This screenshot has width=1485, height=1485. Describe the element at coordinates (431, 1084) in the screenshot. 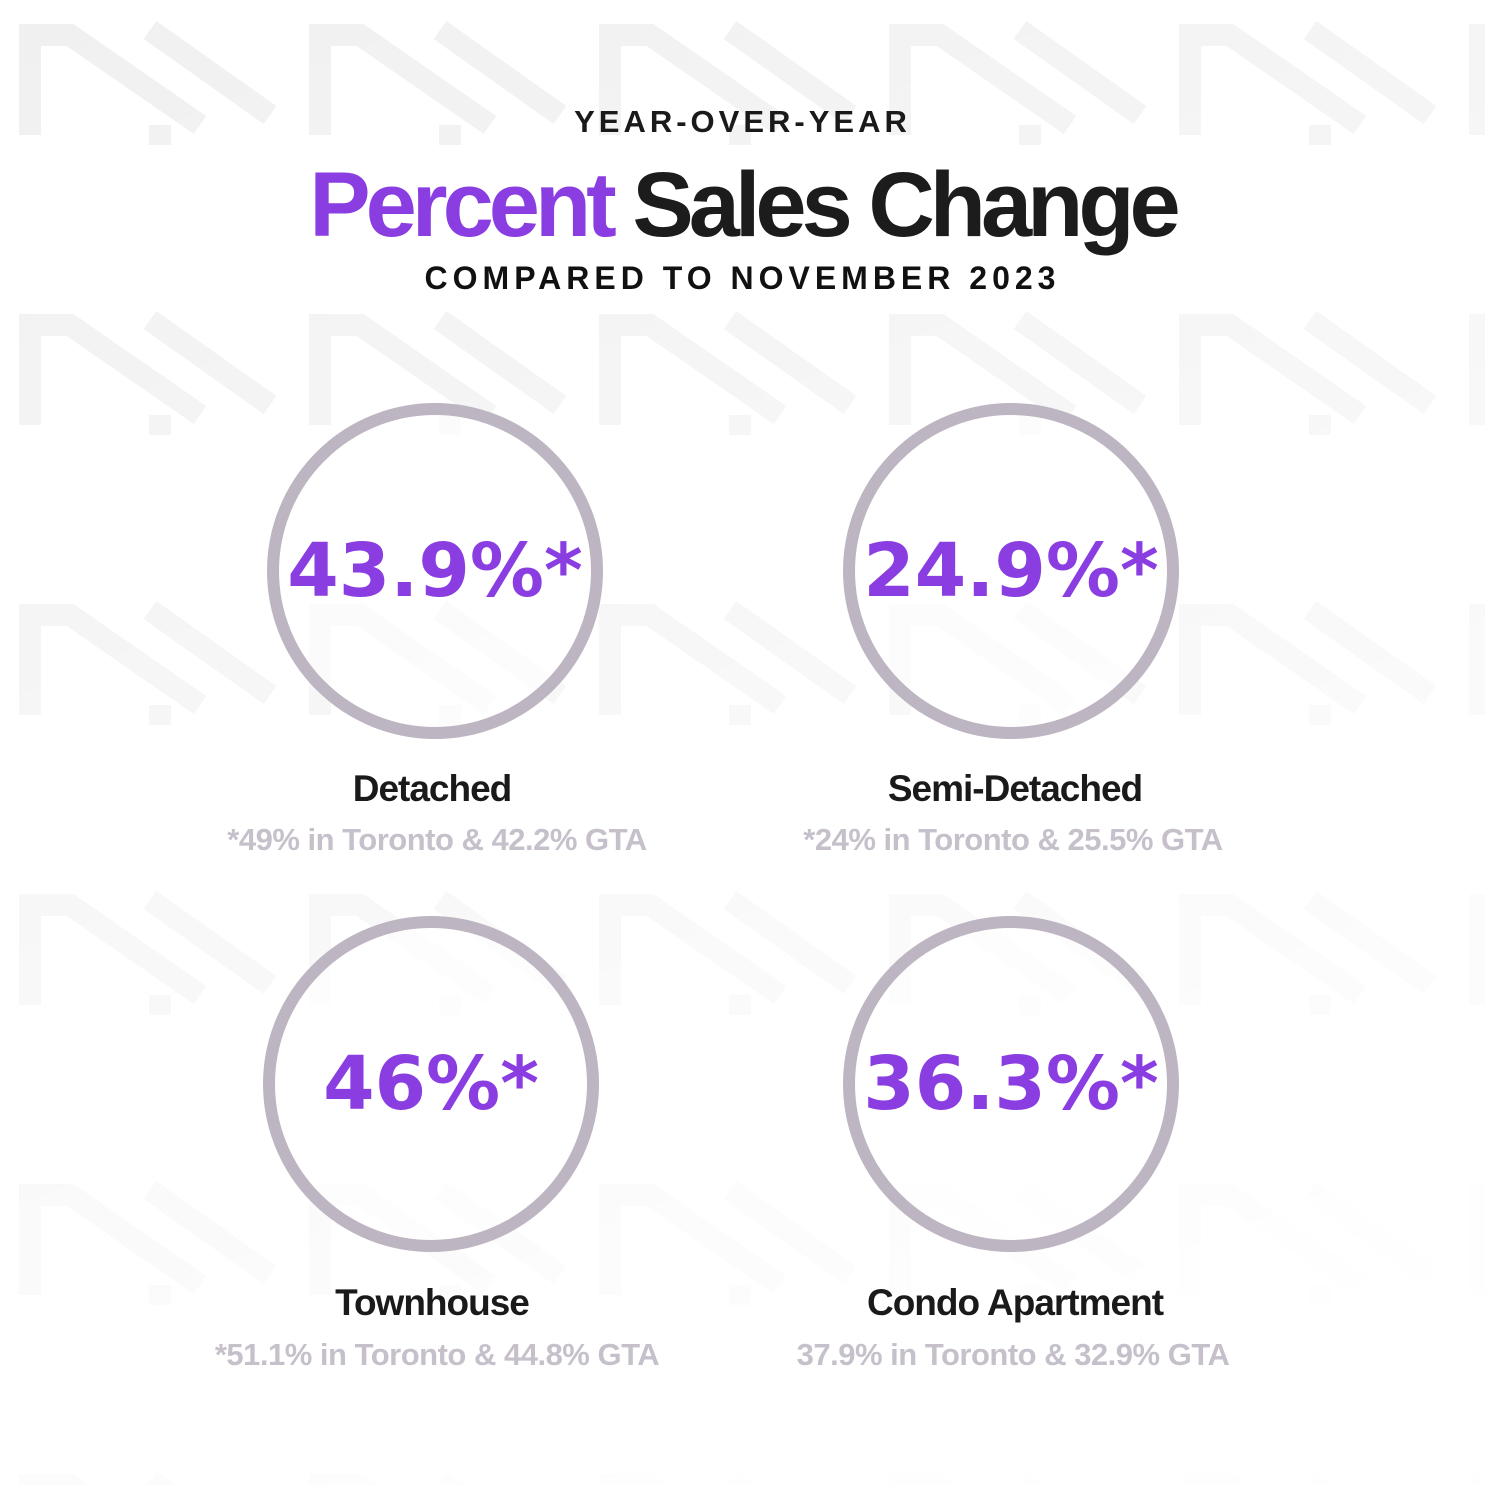

I see `stat-value-townhouse: 46%*` at that location.